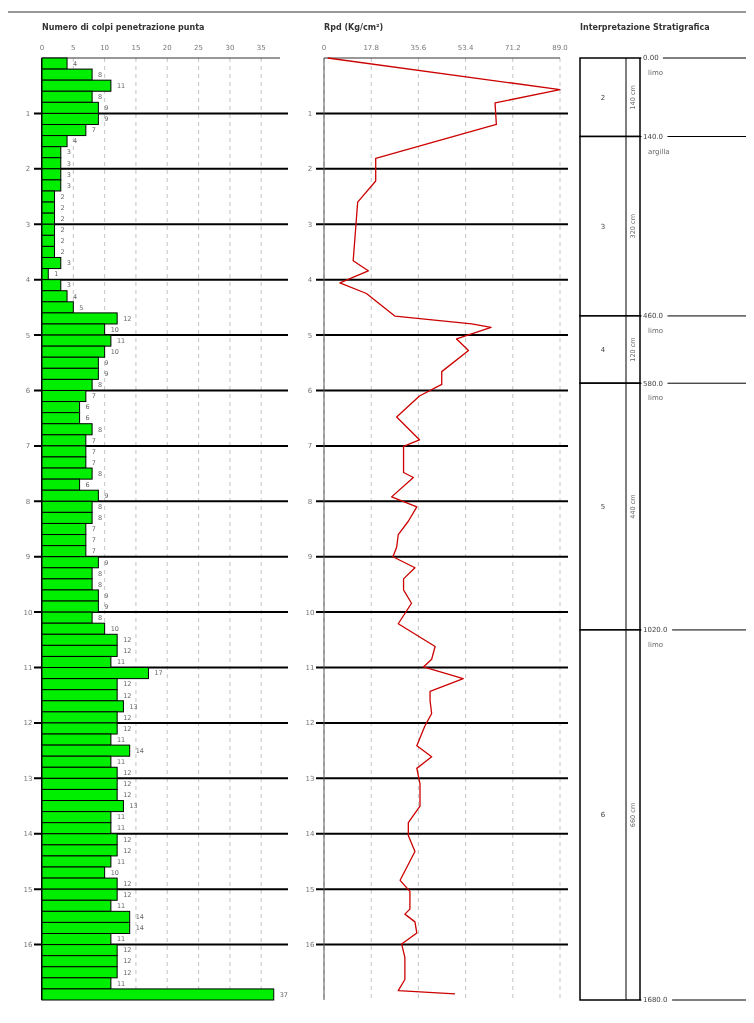  I want to click on chart-title: Numero di colpi penetrazione punta, so click(123, 27).